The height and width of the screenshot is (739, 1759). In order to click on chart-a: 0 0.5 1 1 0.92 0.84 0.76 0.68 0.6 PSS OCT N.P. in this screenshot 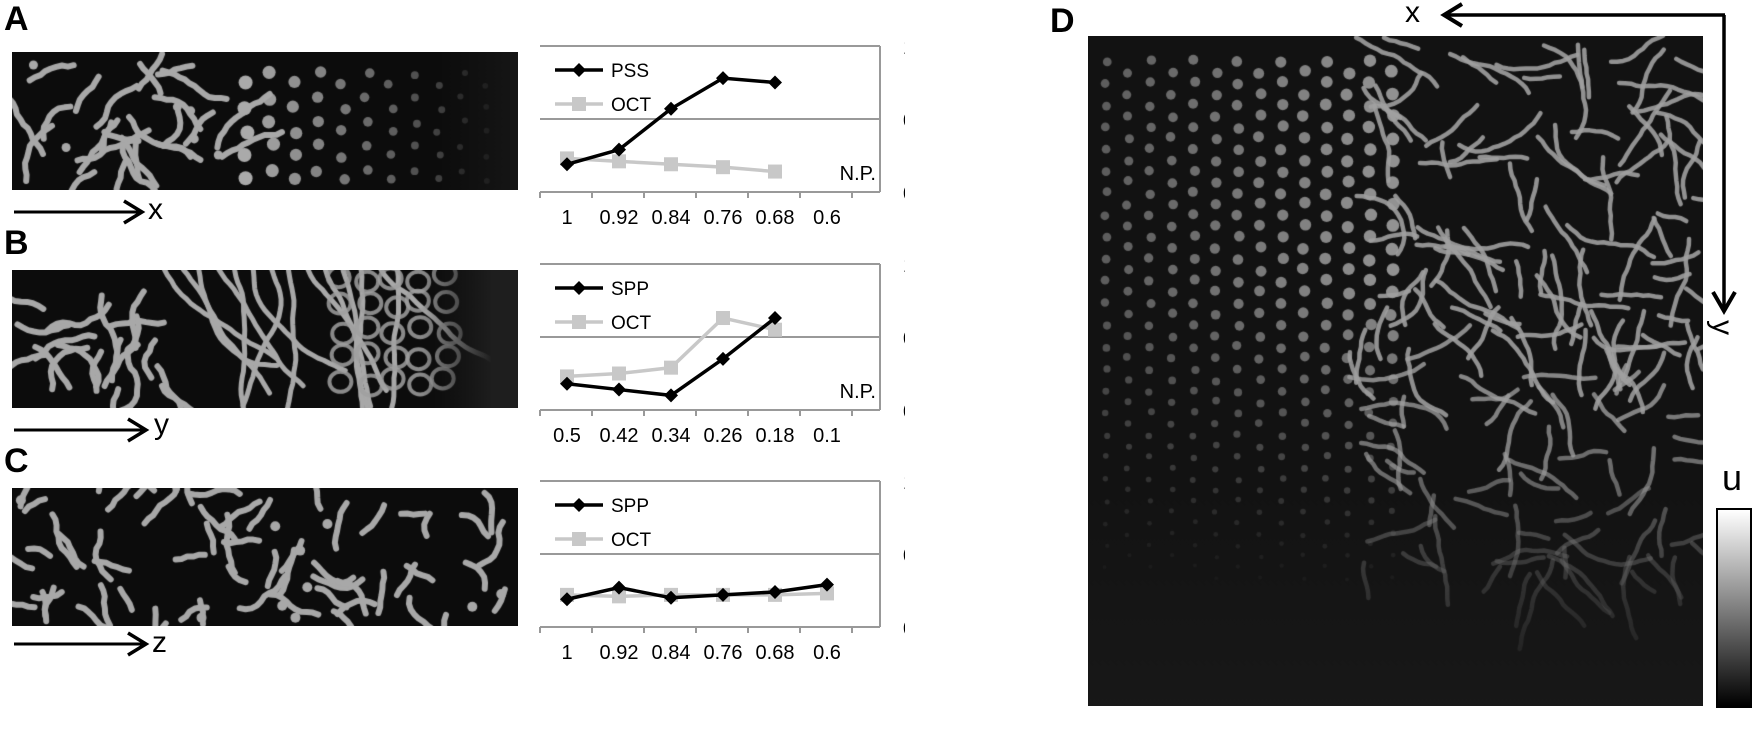, I will do `click(715, 150)`.